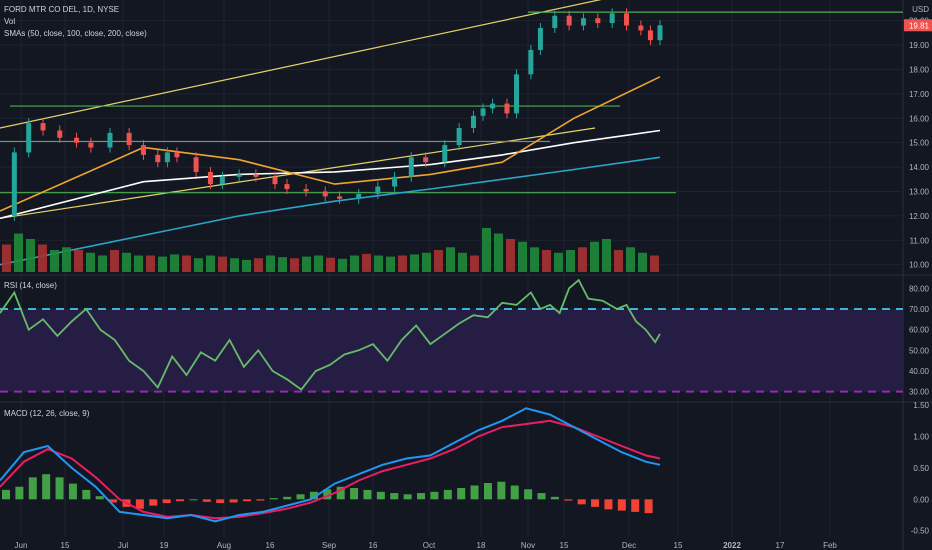 The height and width of the screenshot is (550, 932). What do you see at coordinates (75, 33) in the screenshot?
I see `sma-legend: SMAs (50, close, 100, close, 200, close)` at bounding box center [75, 33].